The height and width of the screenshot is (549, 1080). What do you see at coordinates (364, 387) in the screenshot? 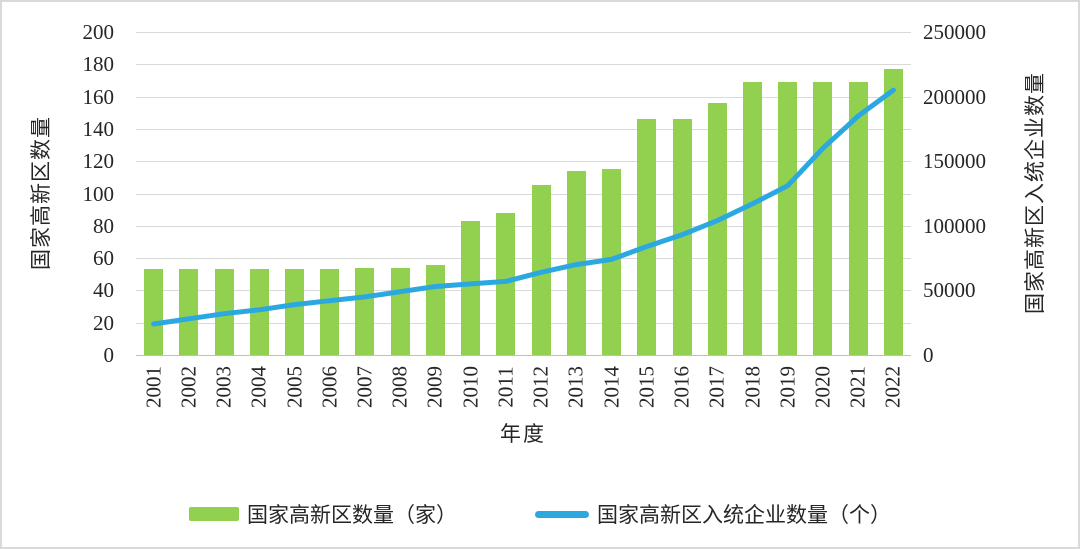
I see `x-tick-label: 2007` at bounding box center [364, 387].